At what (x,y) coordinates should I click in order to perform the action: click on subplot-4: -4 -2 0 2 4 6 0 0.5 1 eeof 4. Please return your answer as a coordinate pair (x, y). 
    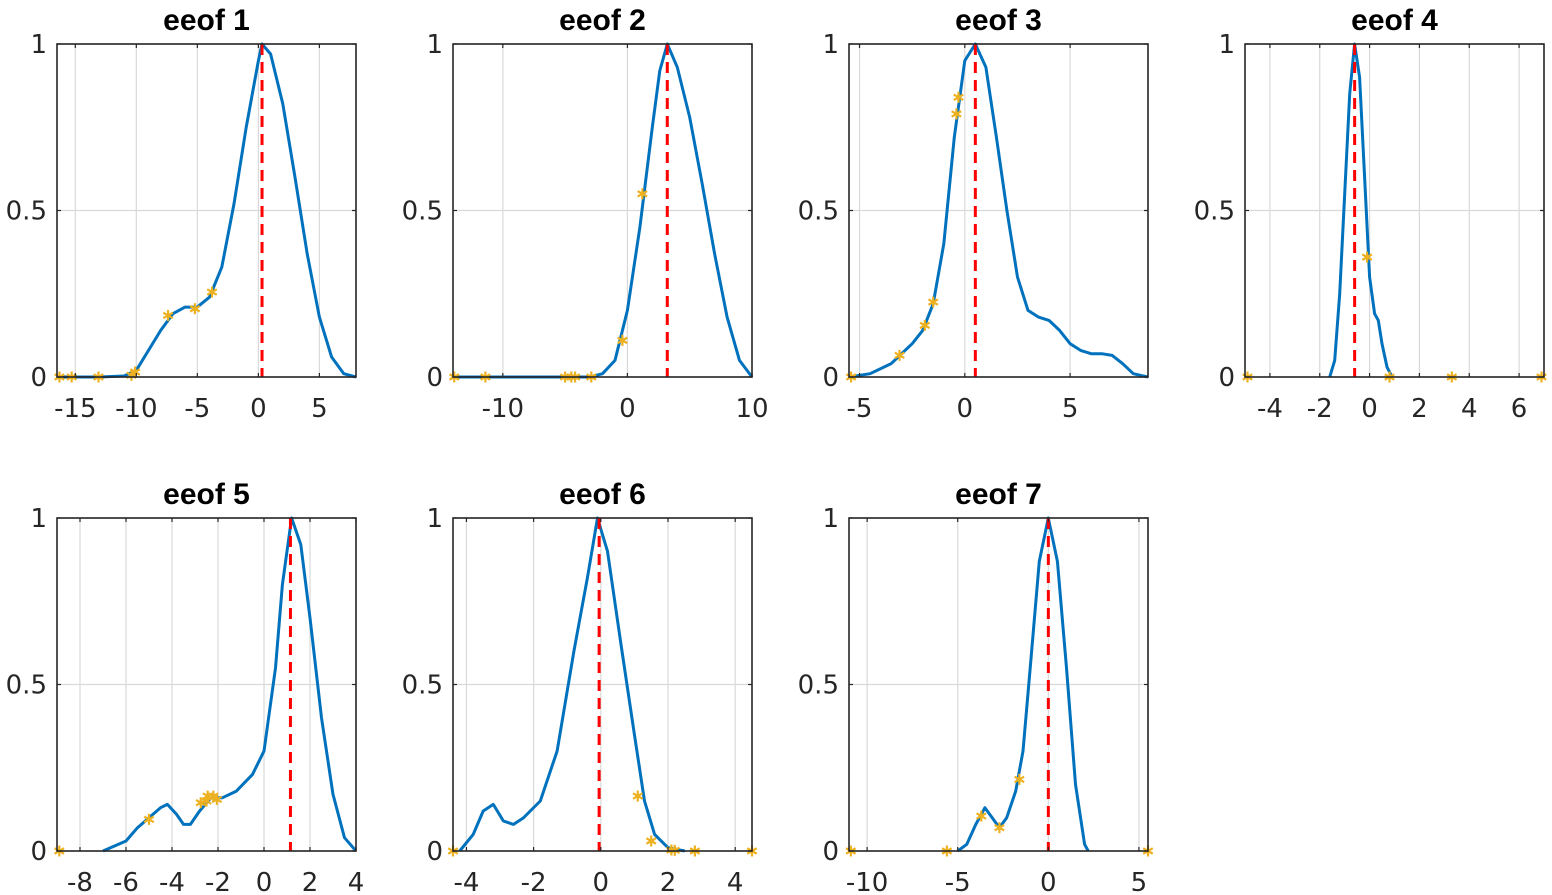
    Looking at the image, I should click on (1370, 214).